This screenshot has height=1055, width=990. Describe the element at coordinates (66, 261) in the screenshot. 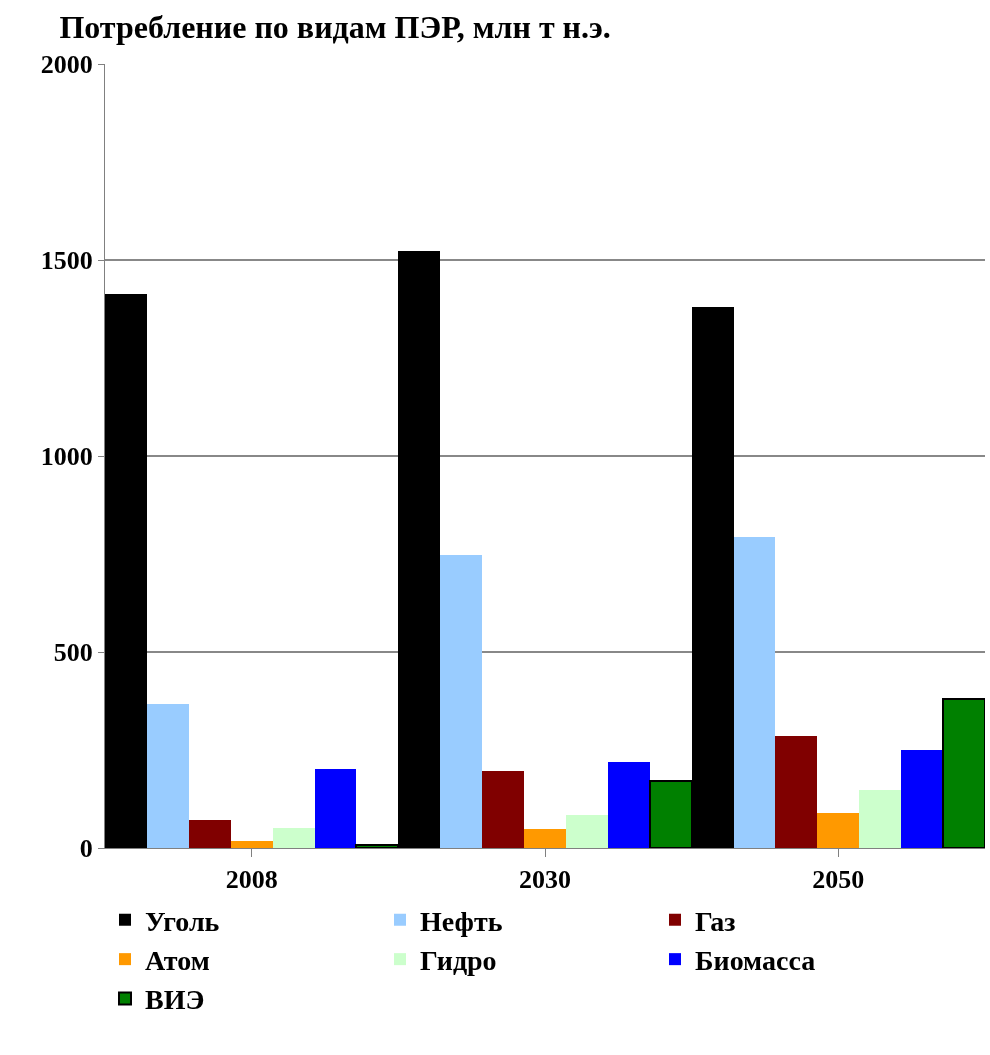

I see `y-tick-label: 1500` at that location.